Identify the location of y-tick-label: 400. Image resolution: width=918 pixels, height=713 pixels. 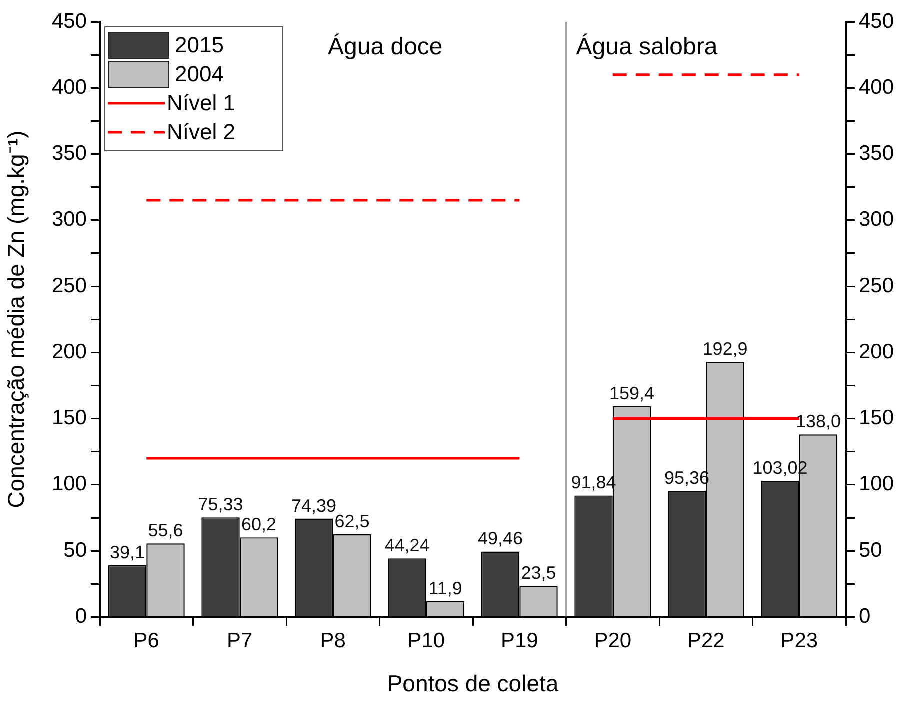
(69, 87).